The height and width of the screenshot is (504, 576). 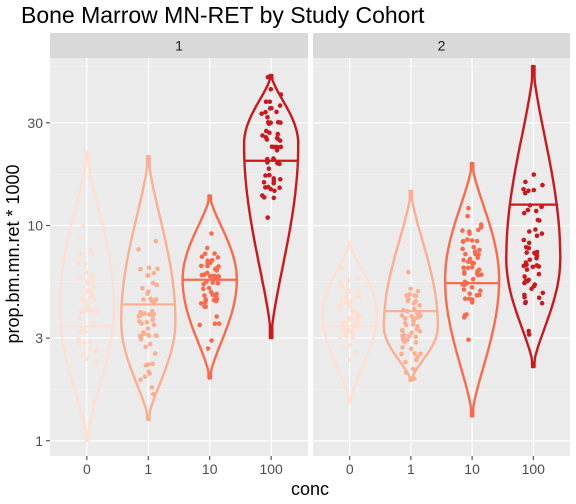 I want to click on x-tick-label: 1, so click(x=411, y=469).